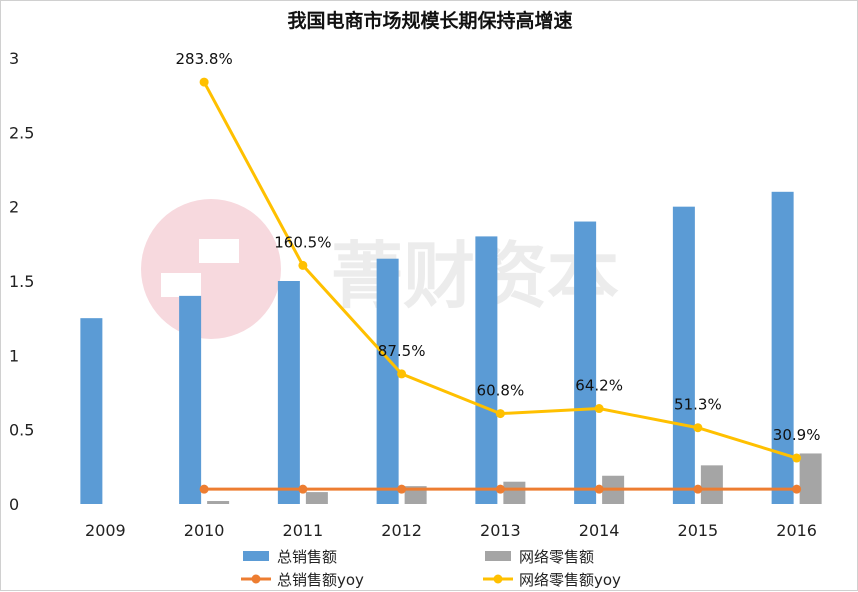  I want to click on watermark-circle, so click(211, 269).